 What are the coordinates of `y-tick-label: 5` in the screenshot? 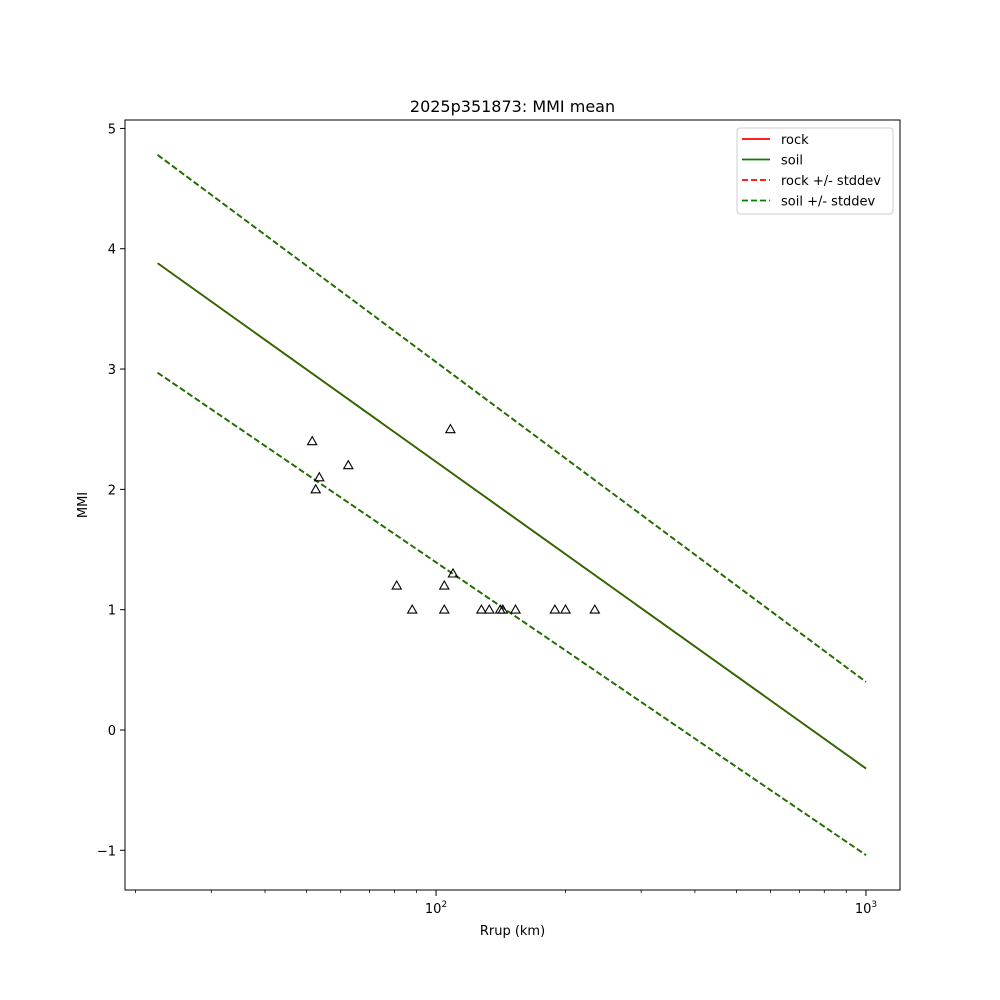 It's located at (112, 129).